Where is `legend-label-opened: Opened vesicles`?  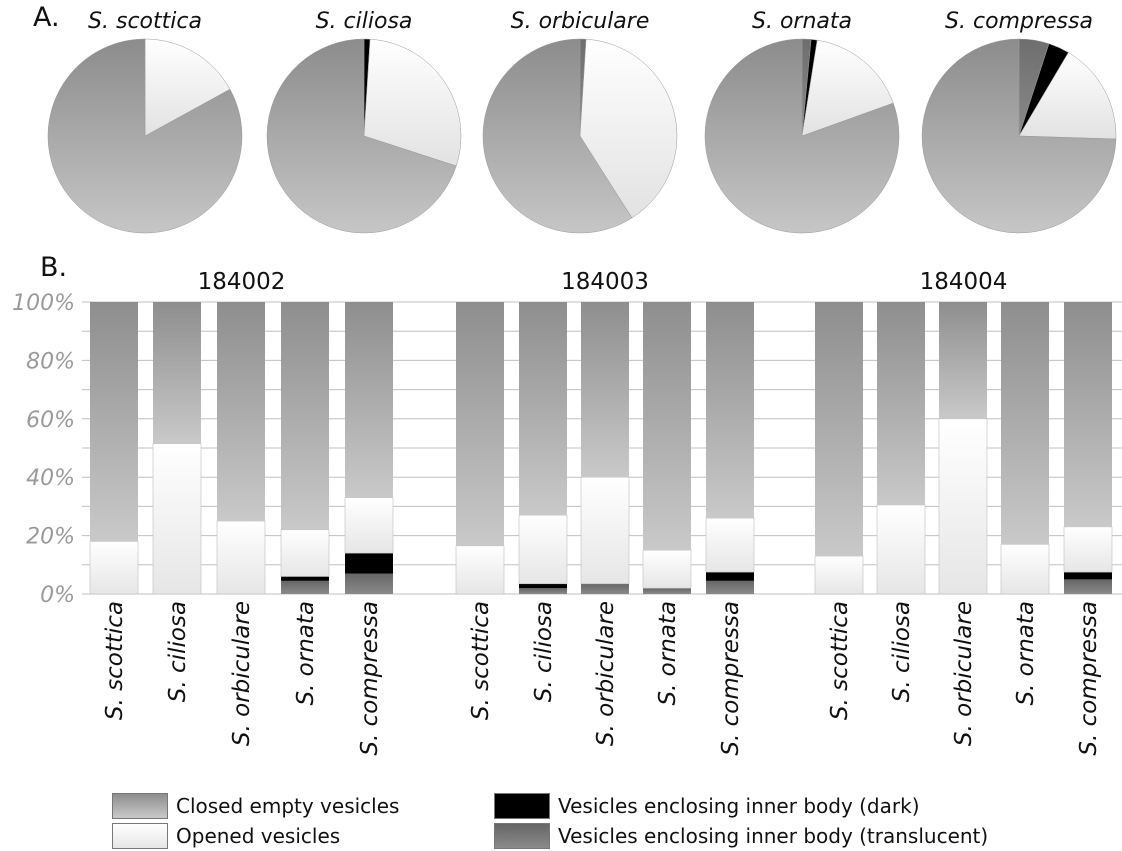 legend-label-opened: Opened vesicles is located at coordinates (258, 836).